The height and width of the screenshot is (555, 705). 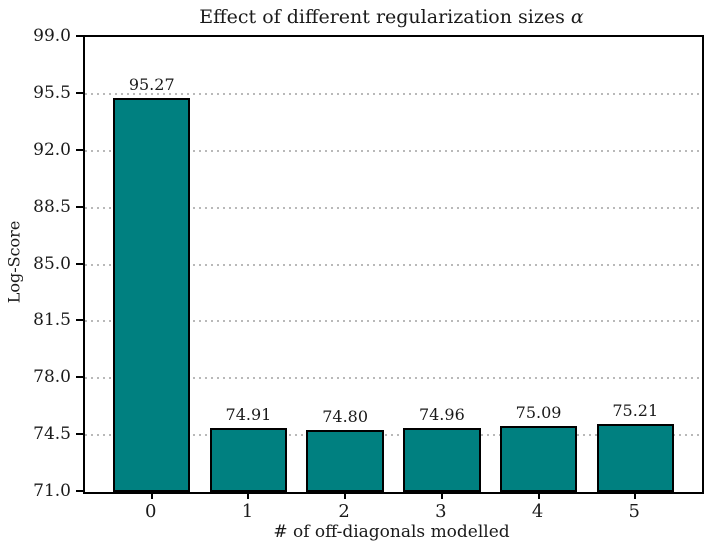 What do you see at coordinates (634, 511) in the screenshot?
I see `x-tick-label: 5` at bounding box center [634, 511].